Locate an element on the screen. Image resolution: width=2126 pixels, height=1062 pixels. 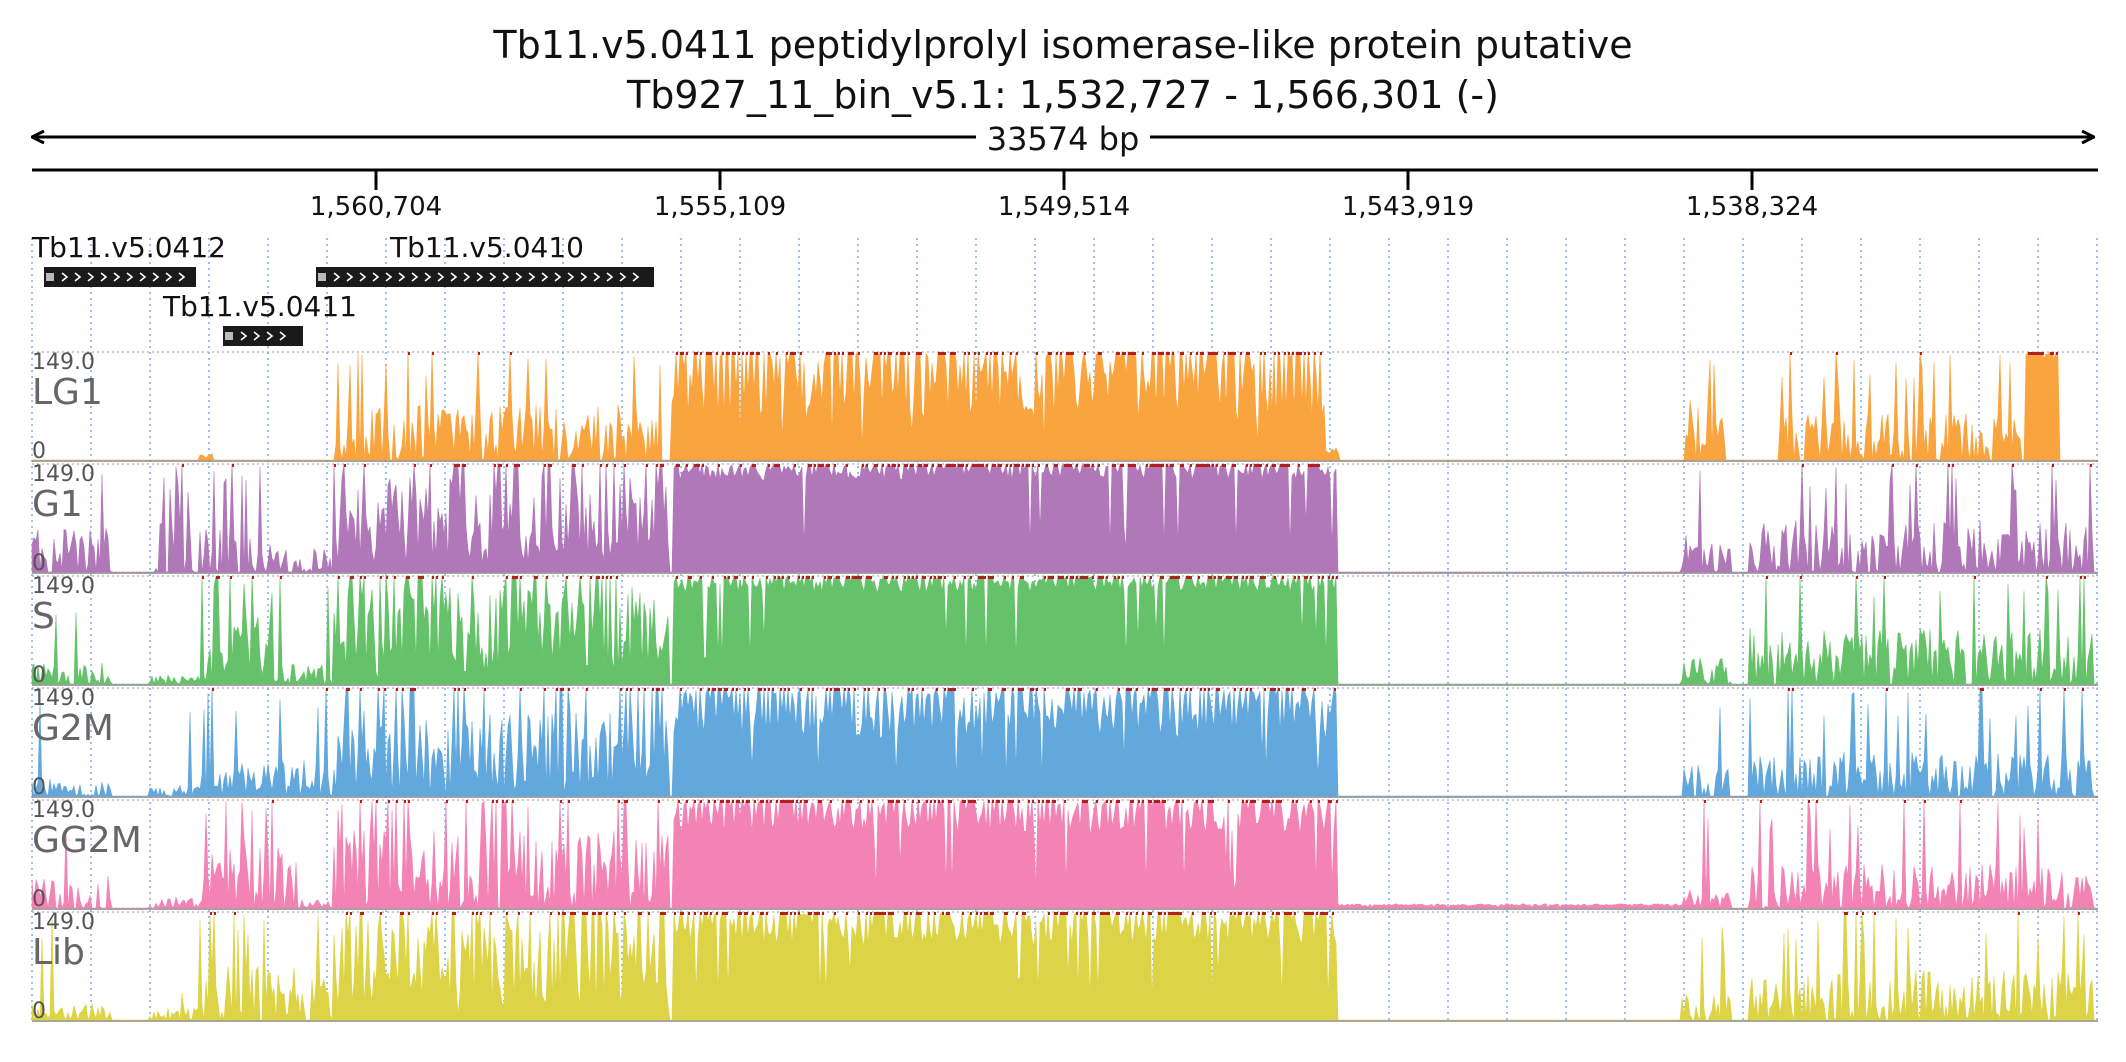
span-length-label: 33574 bp is located at coordinates (1063, 139).